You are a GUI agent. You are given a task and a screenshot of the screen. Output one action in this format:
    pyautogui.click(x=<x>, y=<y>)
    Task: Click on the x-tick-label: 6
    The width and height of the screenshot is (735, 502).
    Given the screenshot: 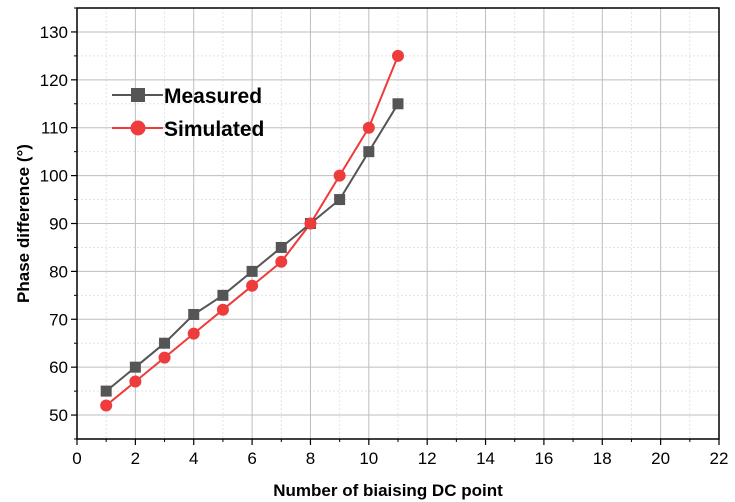 What is the action you would take?
    pyautogui.click(x=251, y=458)
    